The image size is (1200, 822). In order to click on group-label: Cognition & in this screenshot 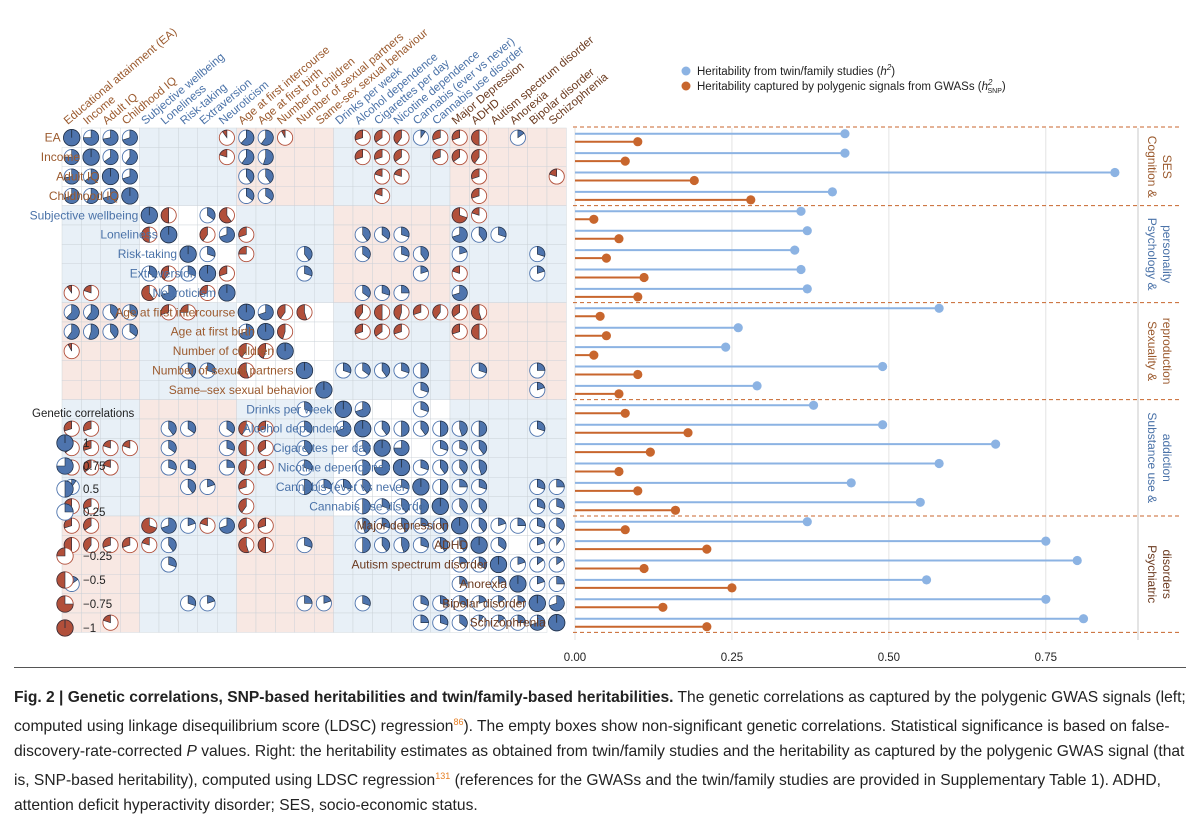, I will do `click(1152, 167)`.